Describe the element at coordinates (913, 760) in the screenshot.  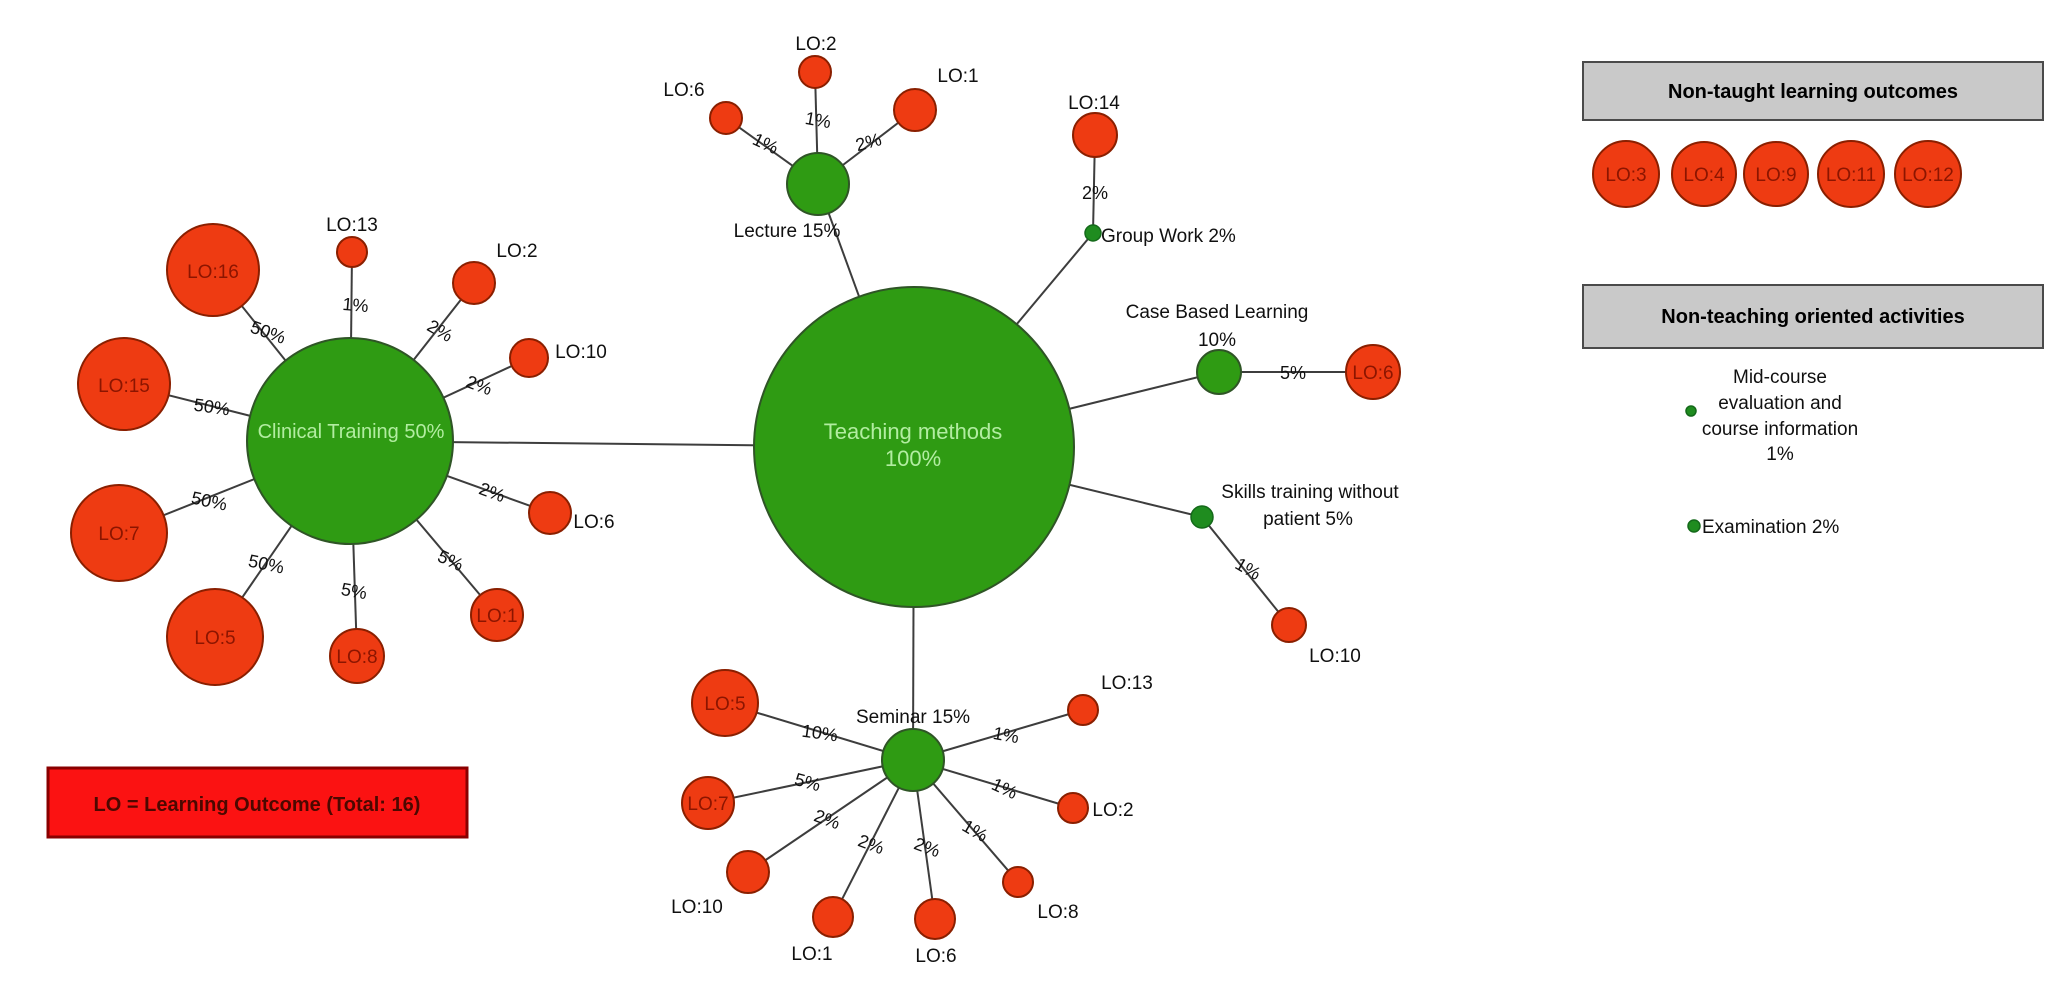
I see `method-node-seminar` at that location.